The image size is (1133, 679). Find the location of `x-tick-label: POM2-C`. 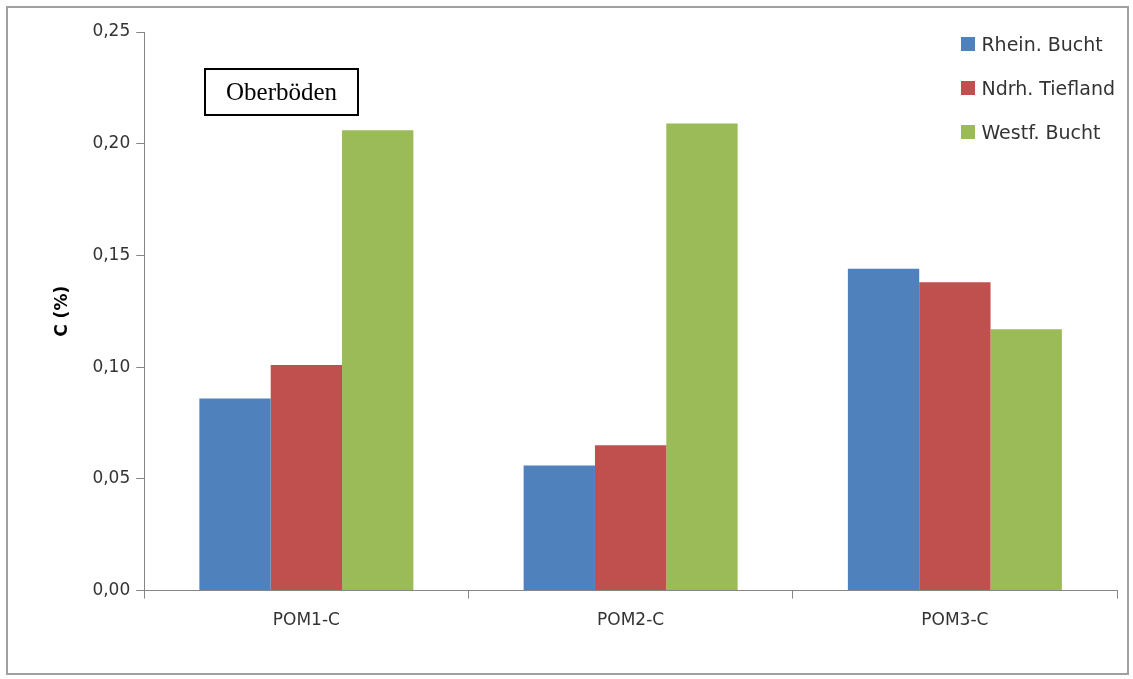

x-tick-label: POM2-C is located at coordinates (631, 619).